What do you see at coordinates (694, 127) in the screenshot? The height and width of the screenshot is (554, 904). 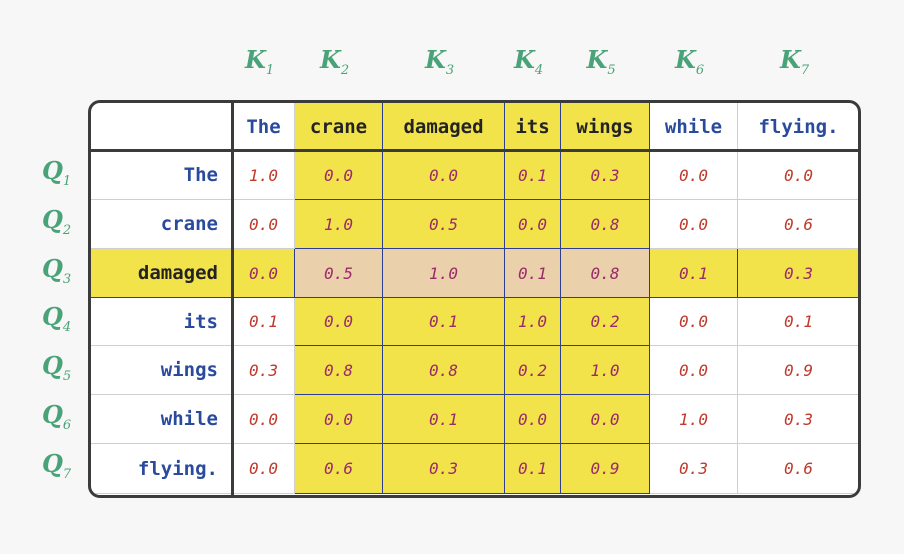 I see `key-token: while` at bounding box center [694, 127].